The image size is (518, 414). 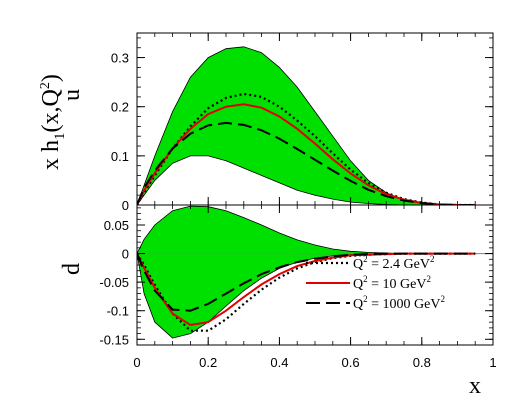 I want to click on legend-entry: Q2 = 2.4 GeV2, so click(x=393, y=263).